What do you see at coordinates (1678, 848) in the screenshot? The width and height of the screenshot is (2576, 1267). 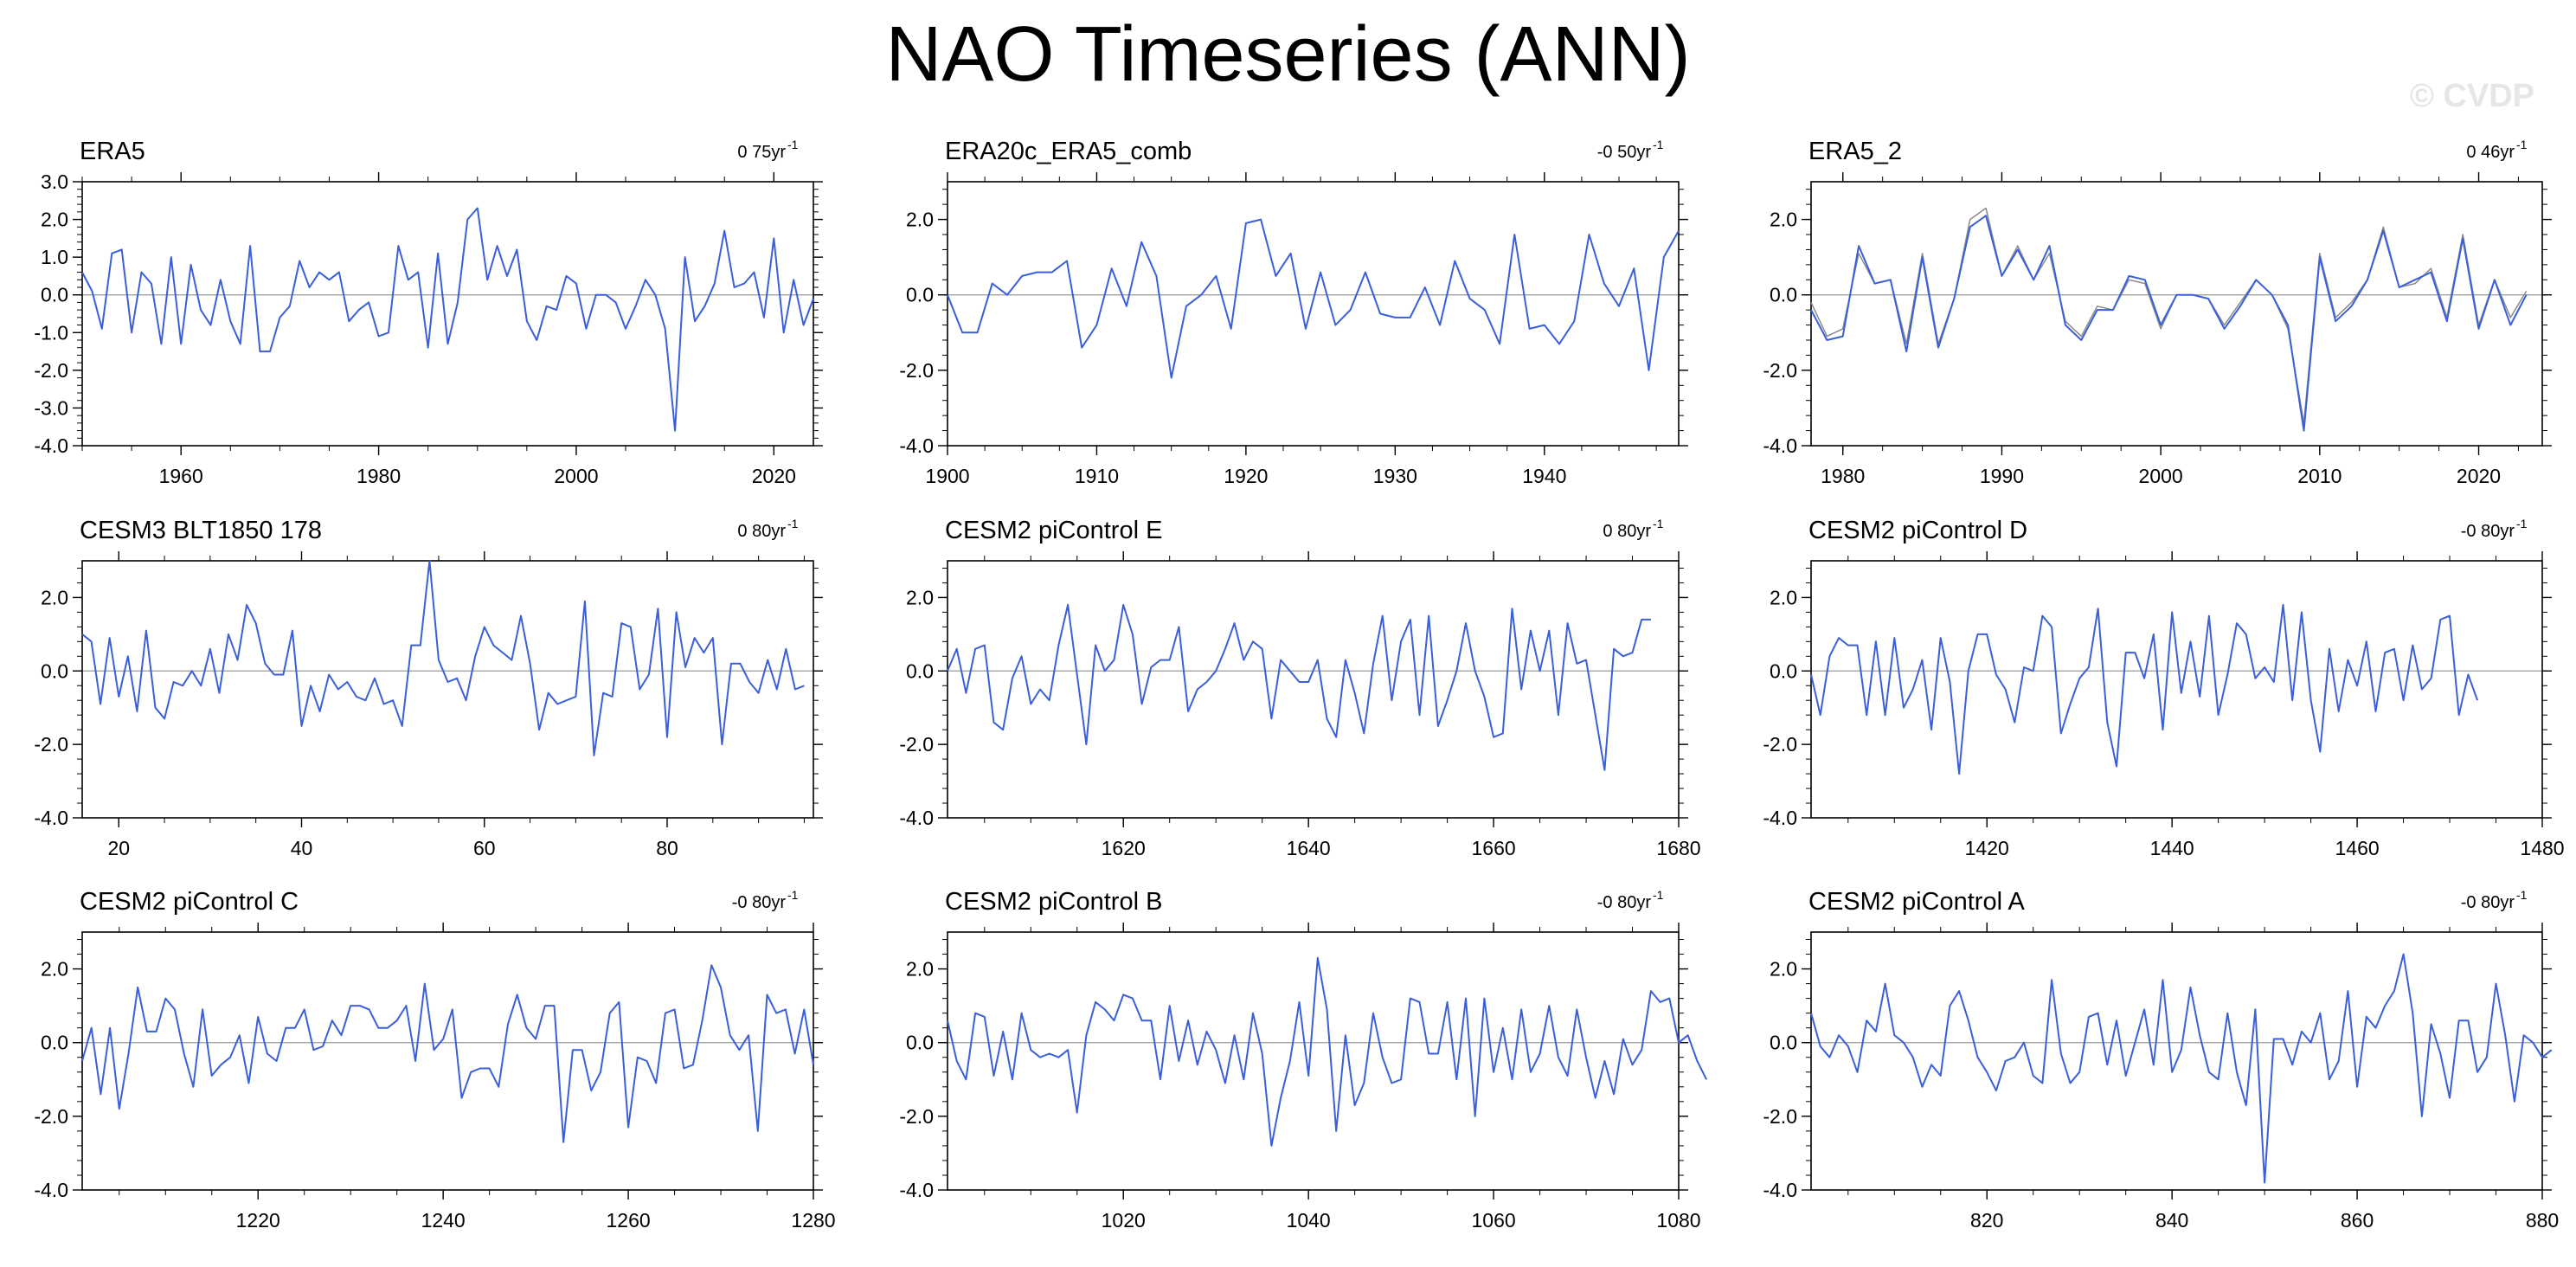 I see `x-tick-label: 1680` at bounding box center [1678, 848].